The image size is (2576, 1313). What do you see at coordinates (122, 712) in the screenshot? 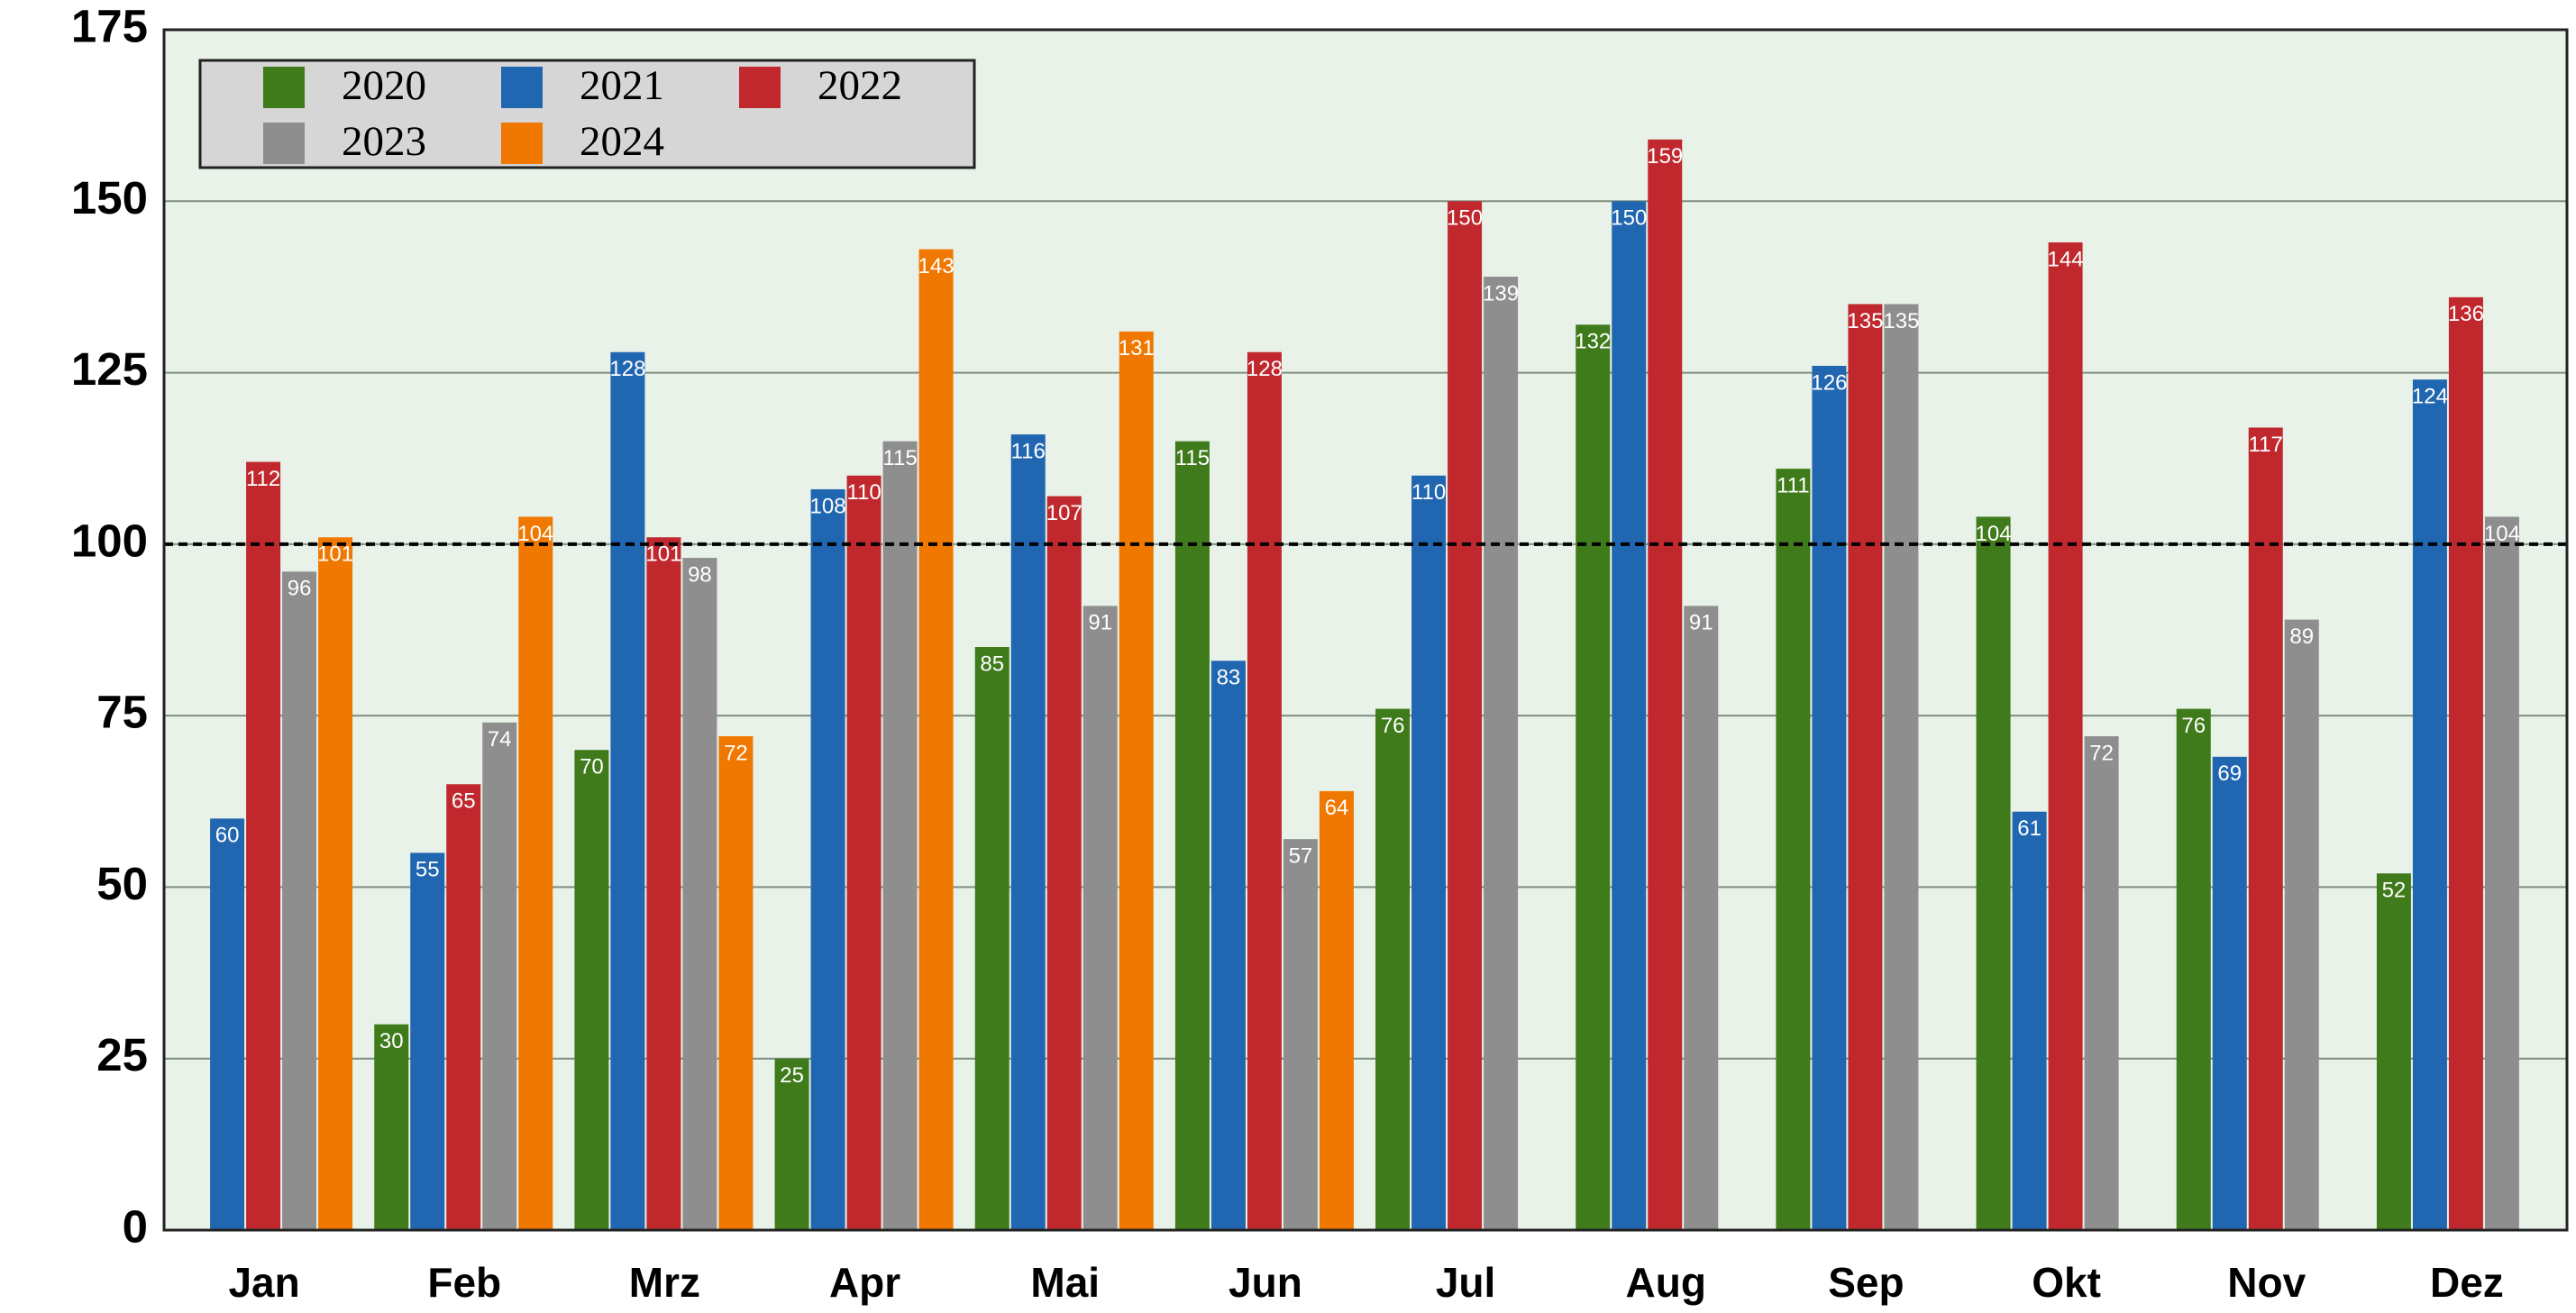
I see `y-tick-label: 75` at bounding box center [122, 712].